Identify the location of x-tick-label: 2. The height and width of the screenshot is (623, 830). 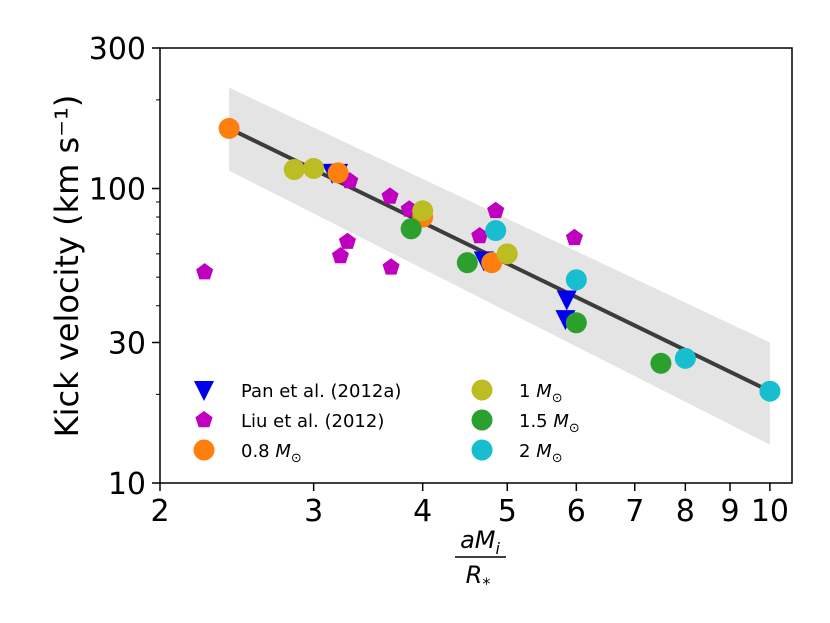
(159, 511).